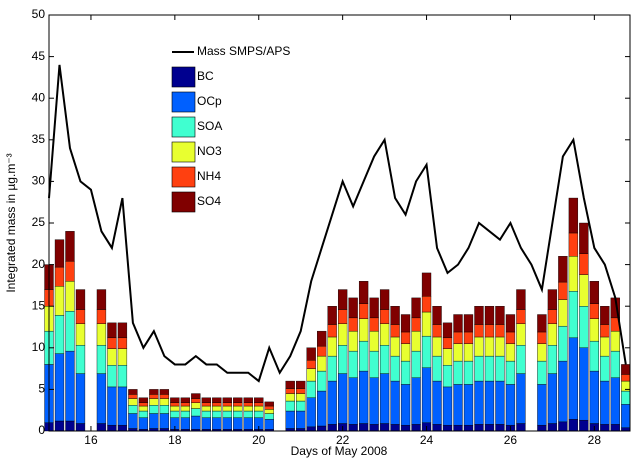 The image size is (632, 462). Describe the element at coordinates (11, 222) in the screenshot. I see `y-axis-label: Integrated mass in µg.m⁻³` at that location.